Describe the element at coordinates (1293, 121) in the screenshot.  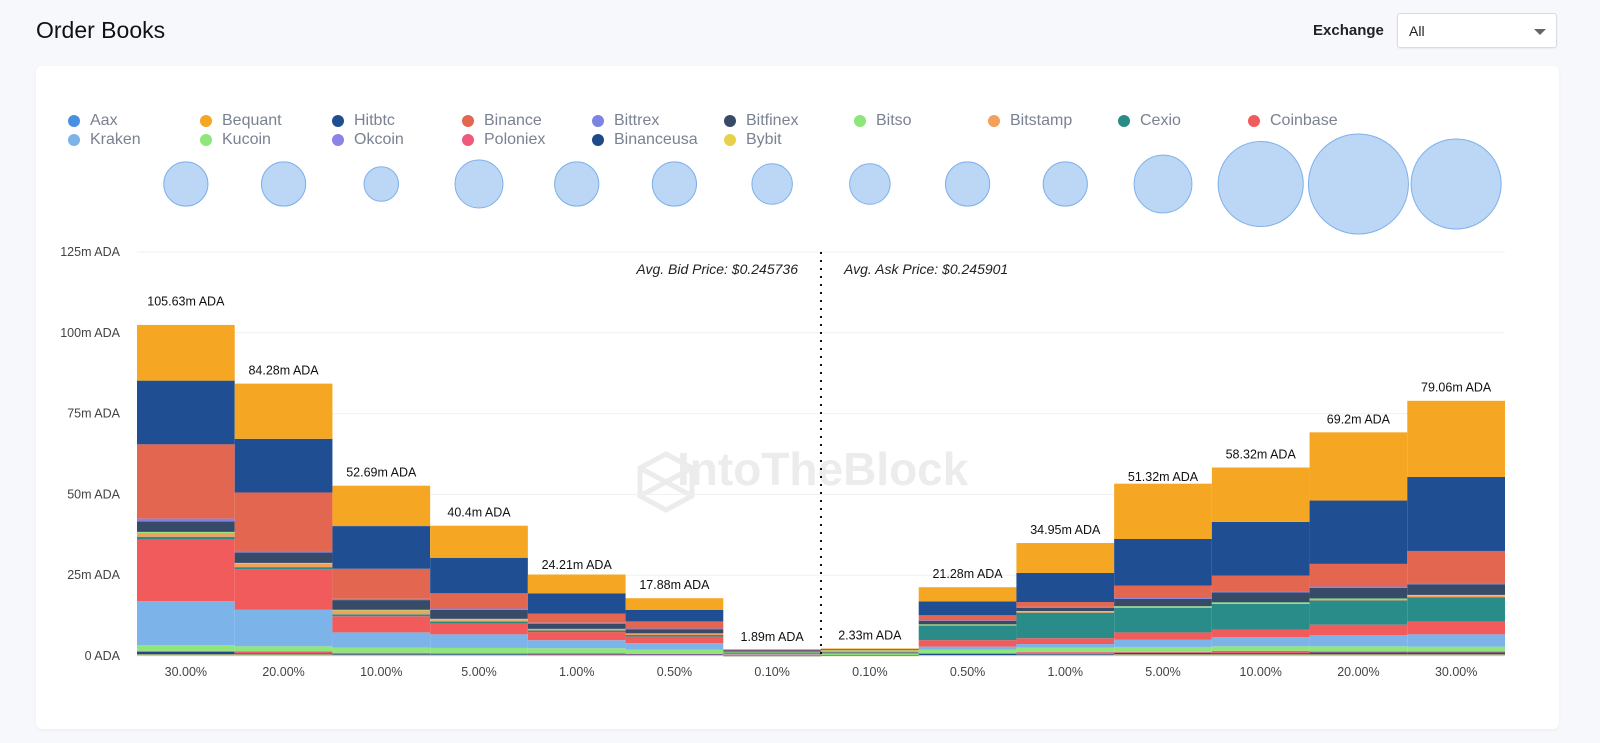
I see `legend-item-coinbase: Coinbase` at that location.